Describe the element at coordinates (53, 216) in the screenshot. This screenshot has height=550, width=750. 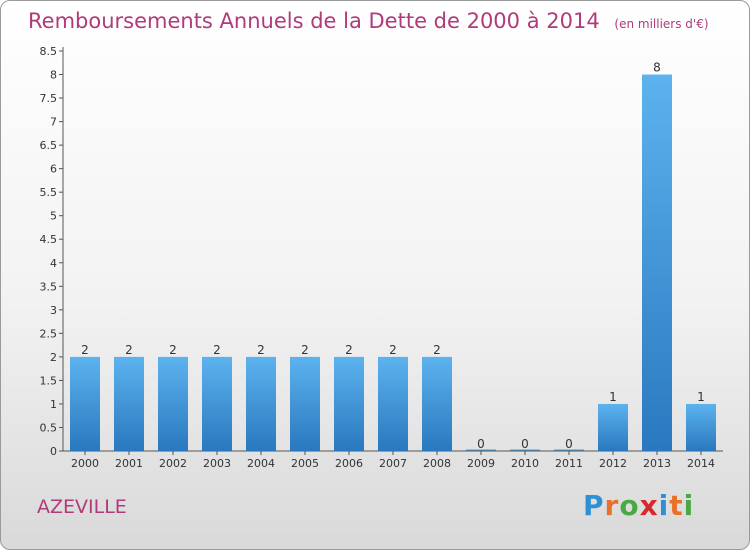
I see `y-tick-label: 5` at that location.